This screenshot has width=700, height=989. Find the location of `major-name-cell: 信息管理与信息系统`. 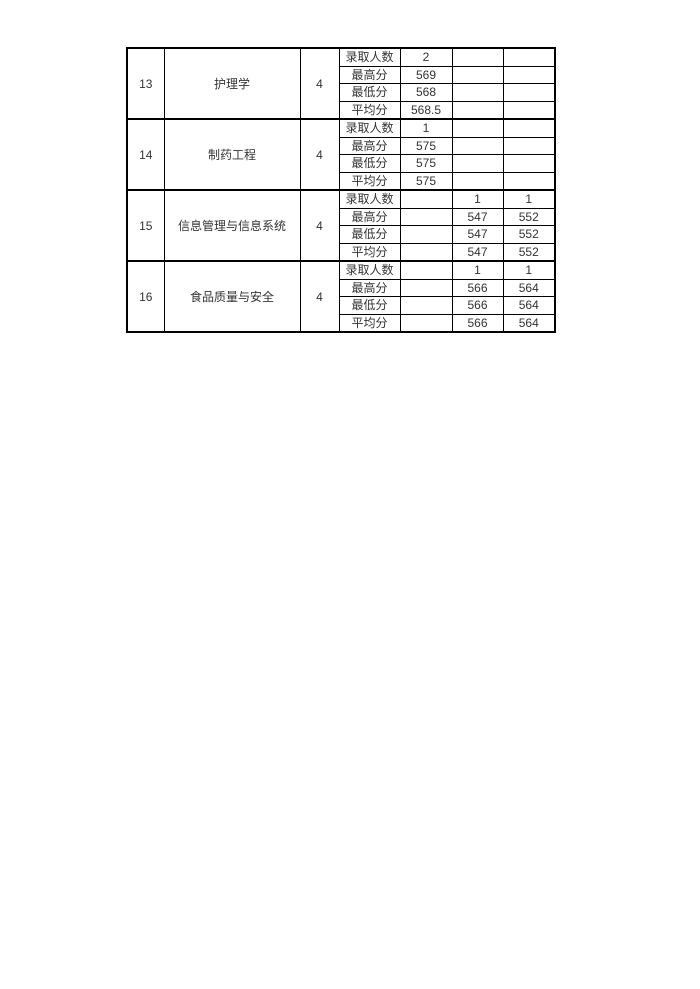

major-name-cell: 信息管理与信息系统 is located at coordinates (232, 225).